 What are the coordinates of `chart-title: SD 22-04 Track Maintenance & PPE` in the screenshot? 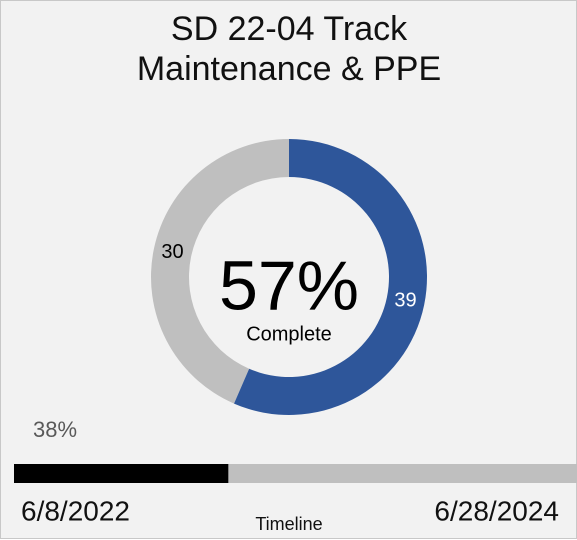 It's located at (289, 49).